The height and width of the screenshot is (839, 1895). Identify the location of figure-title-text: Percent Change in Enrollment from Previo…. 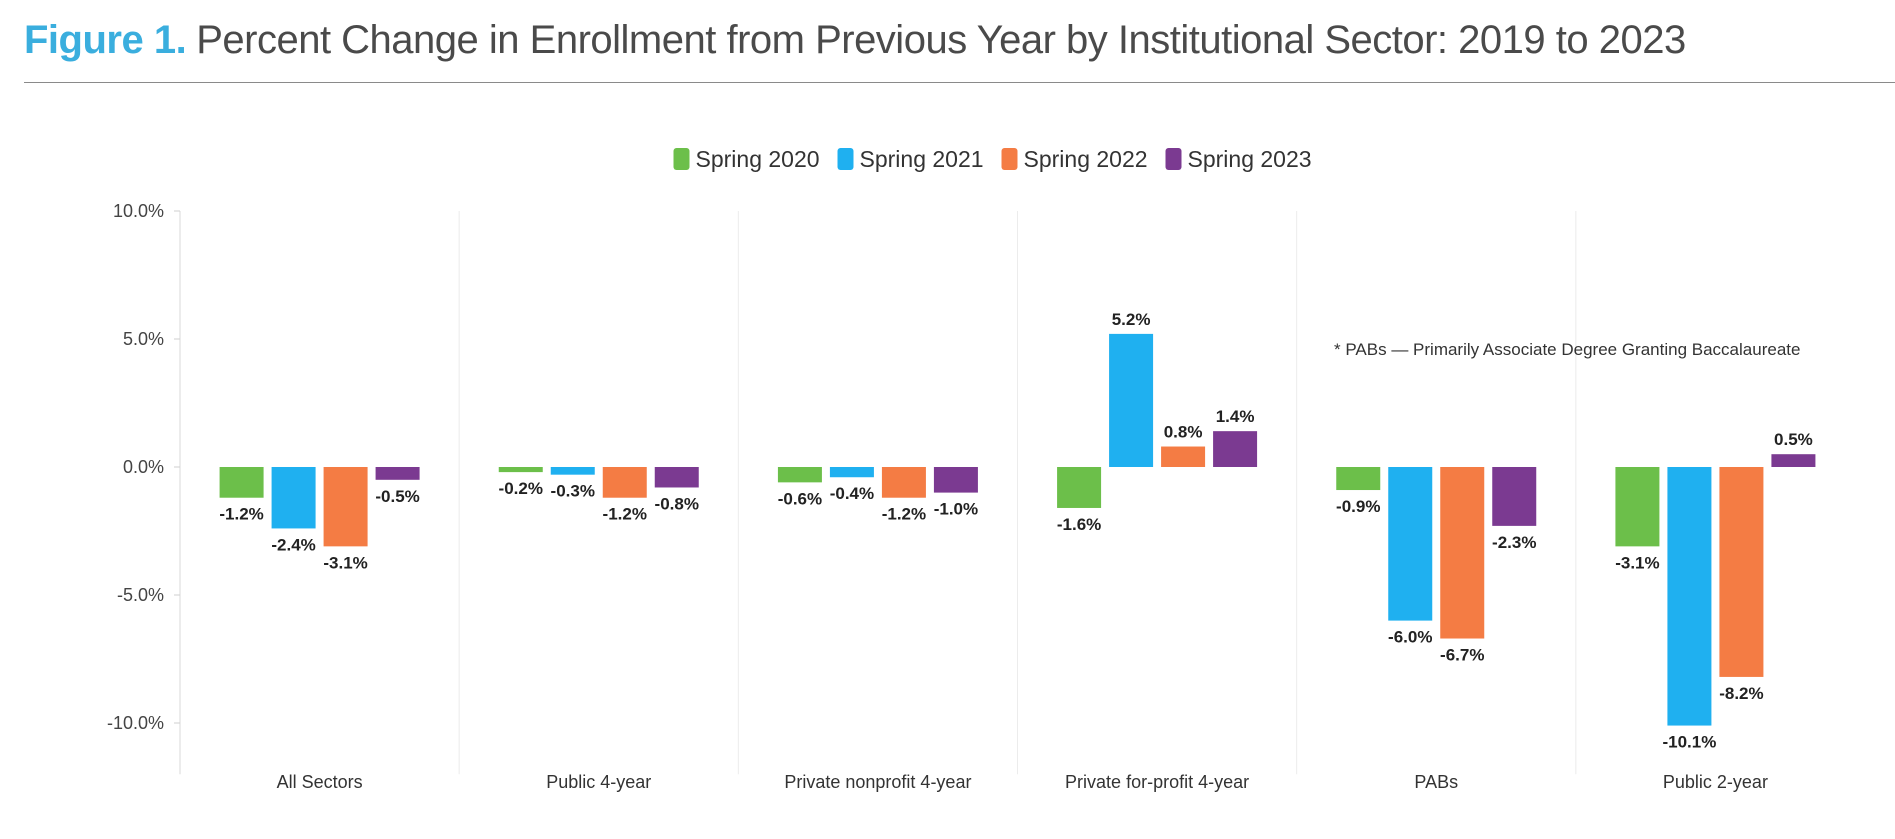
(941, 40).